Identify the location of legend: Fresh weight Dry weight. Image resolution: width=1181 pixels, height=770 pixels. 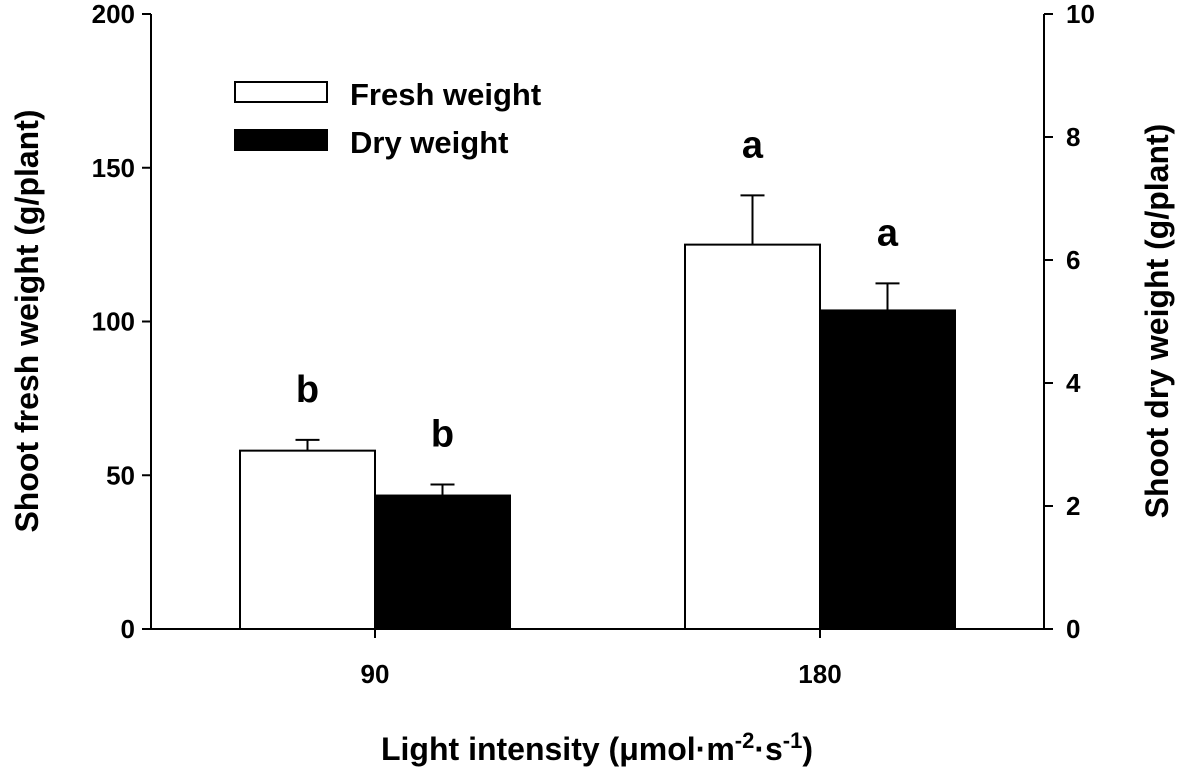
(387, 118).